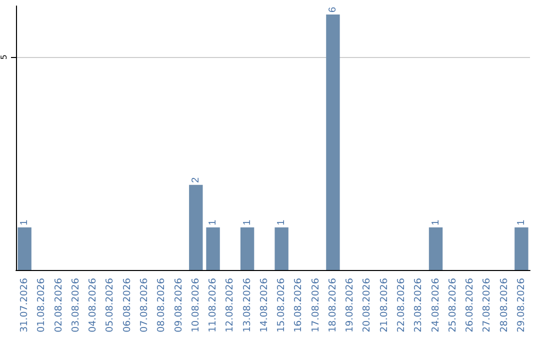 Image resolution: width=540 pixels, height=340 pixels. I want to click on x-tick-label: 09.08.2026, so click(178, 305).